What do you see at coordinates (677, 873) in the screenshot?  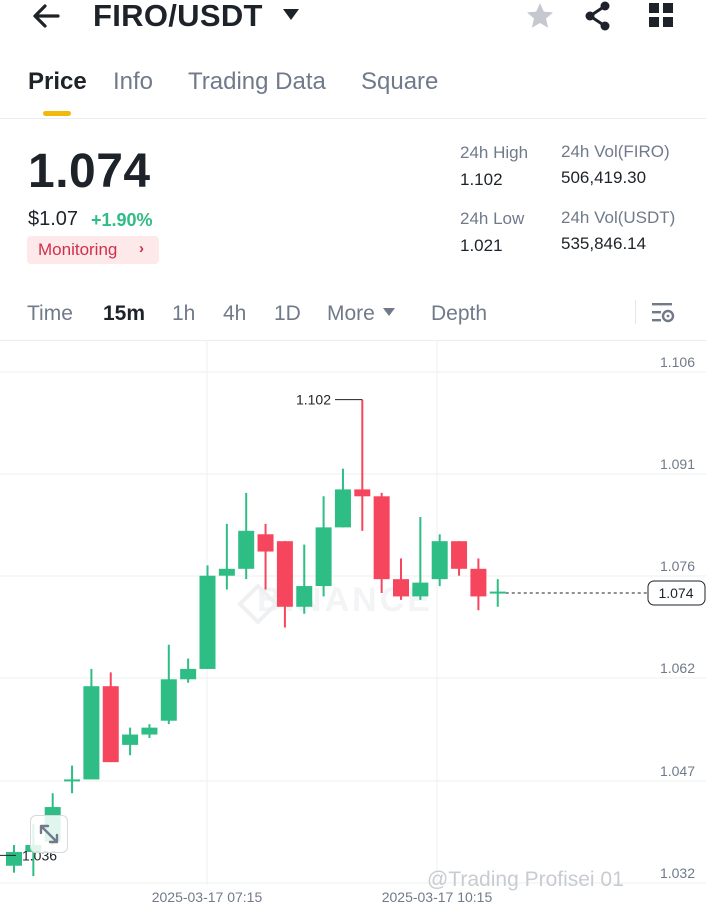 I see `y-axis-label: 1.032` at bounding box center [677, 873].